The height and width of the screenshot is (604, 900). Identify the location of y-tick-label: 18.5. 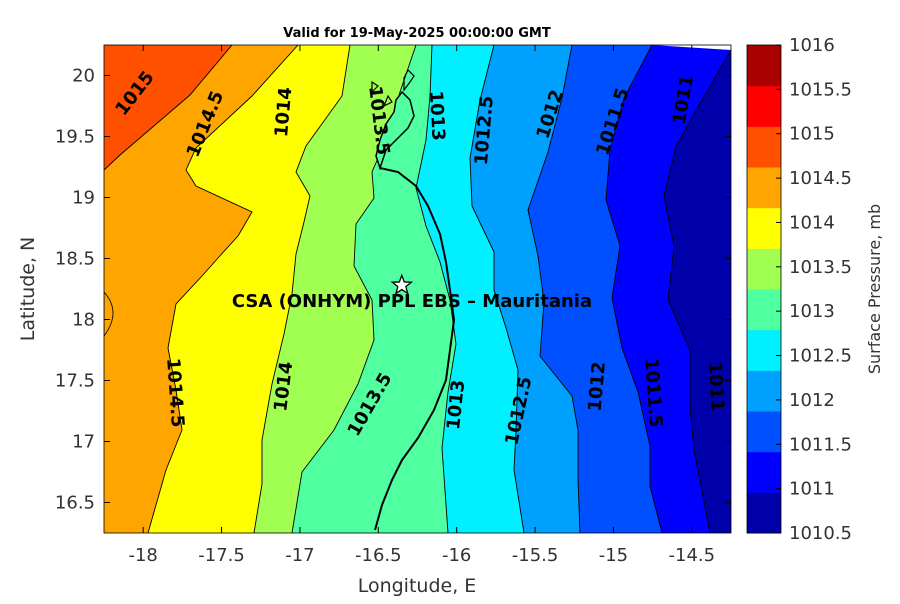
(75, 259).